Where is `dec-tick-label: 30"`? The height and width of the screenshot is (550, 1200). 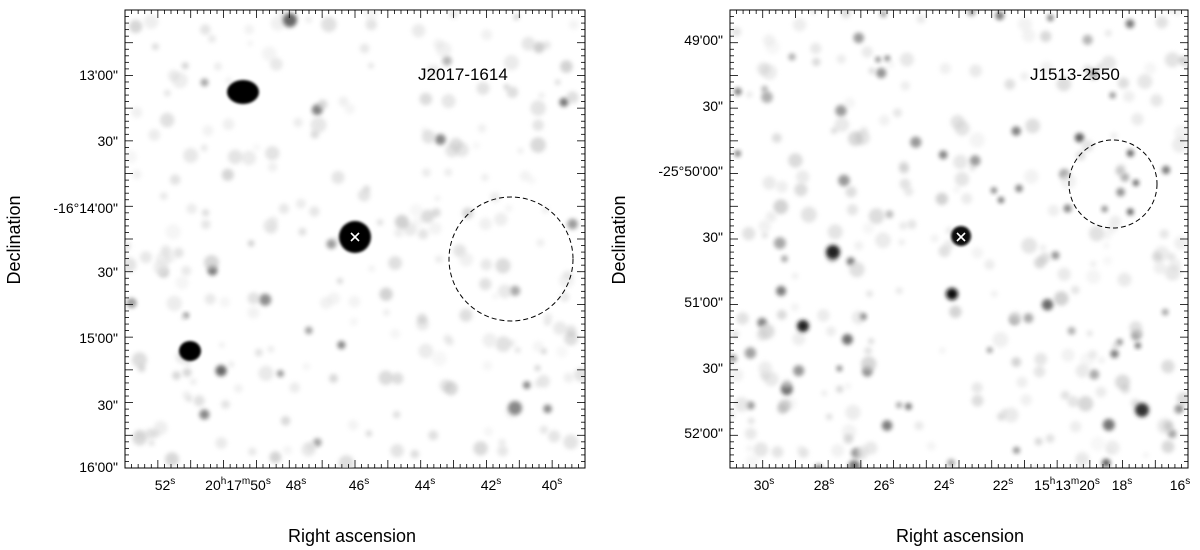 dec-tick-label: 30" is located at coordinates (107, 141).